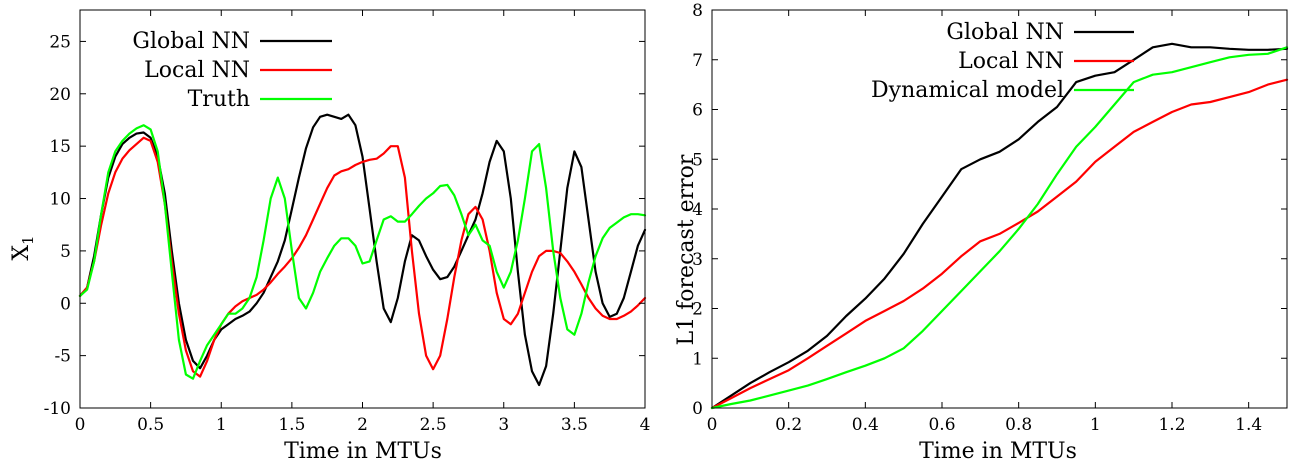 The image size is (1304, 466). Describe the element at coordinates (363, 451) in the screenshot. I see `left-x-axis-label: Time in MTUs` at that location.